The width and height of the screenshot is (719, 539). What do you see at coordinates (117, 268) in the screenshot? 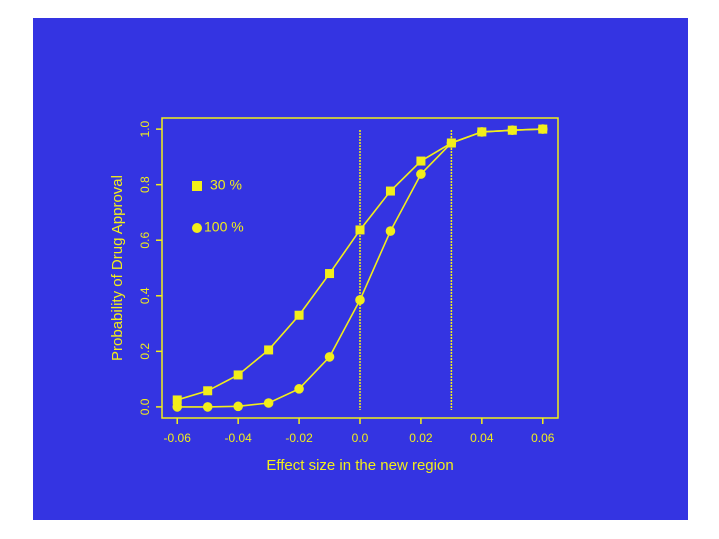
I see `y-axis-label: Probability of Drug Approval` at bounding box center [117, 268].